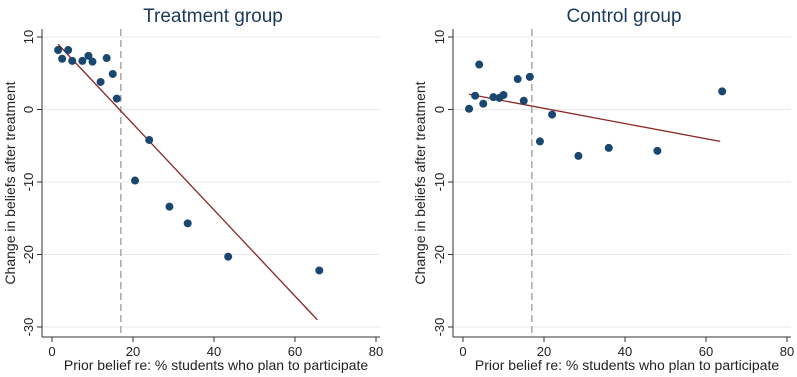 The image size is (797, 377). I want to click on fit-line, so click(594, 118).